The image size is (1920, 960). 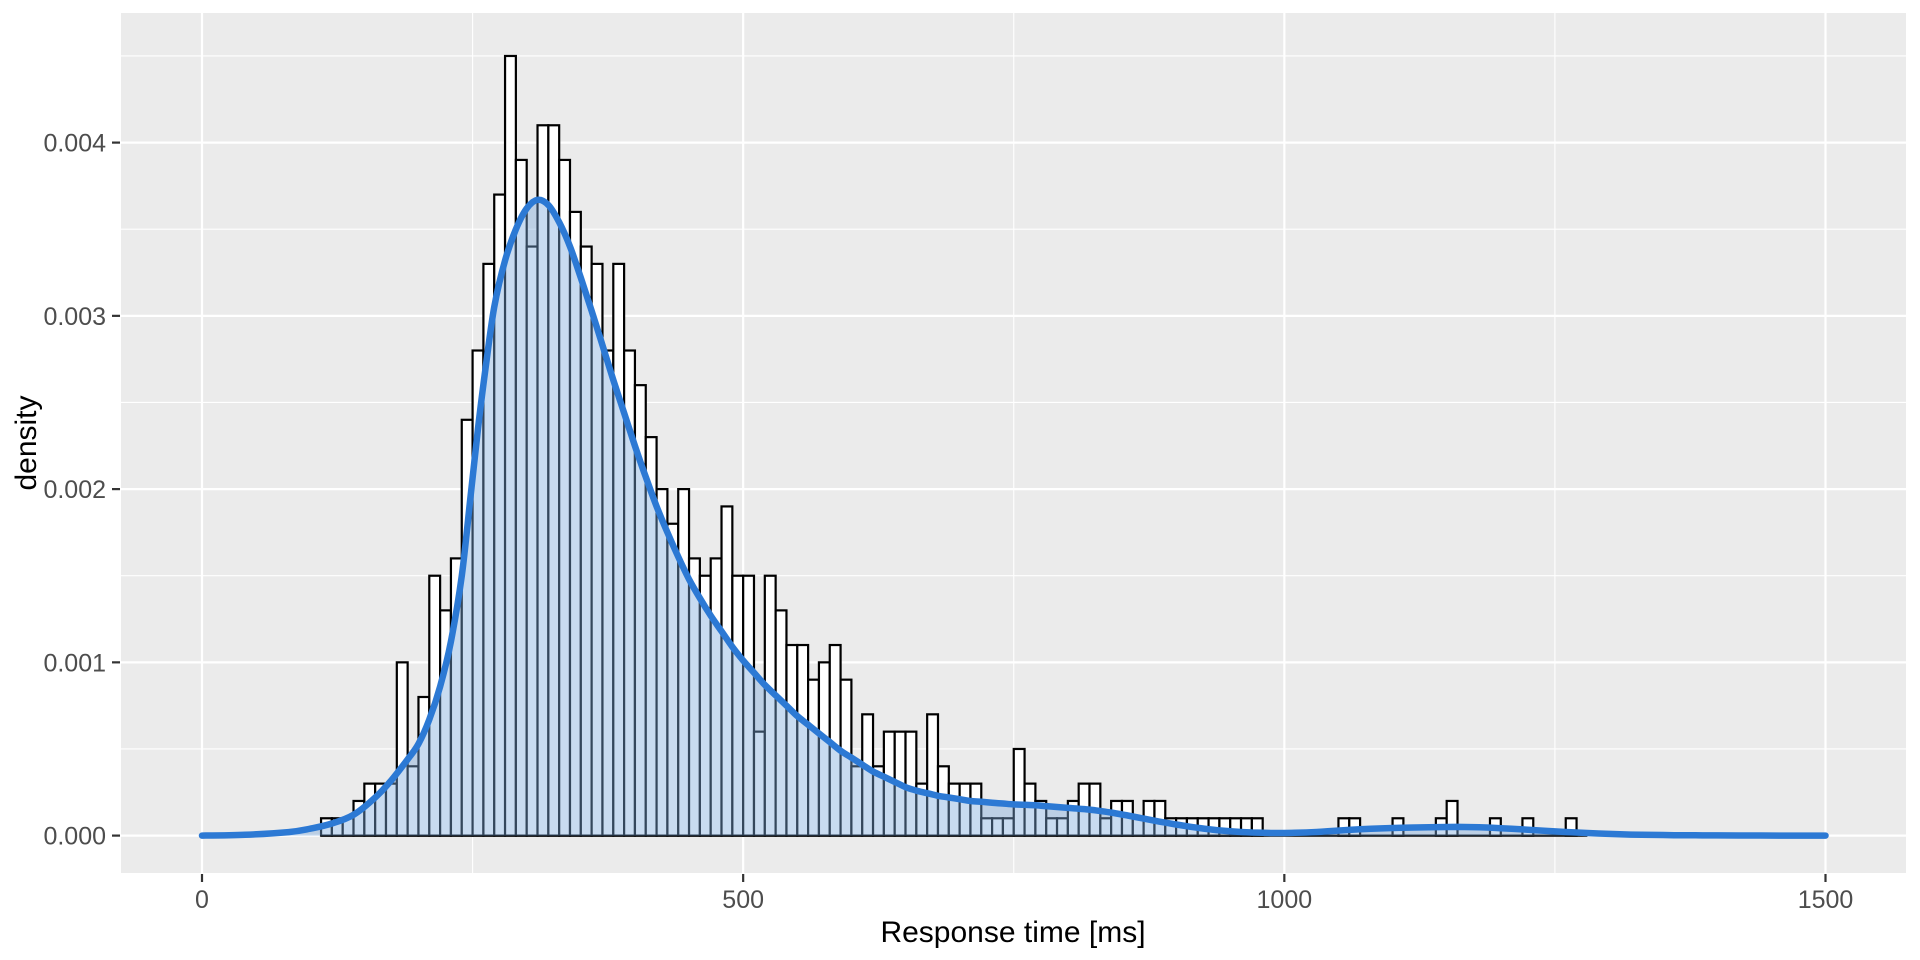 I want to click on x-tick-label: 1000, so click(x=1285, y=900).